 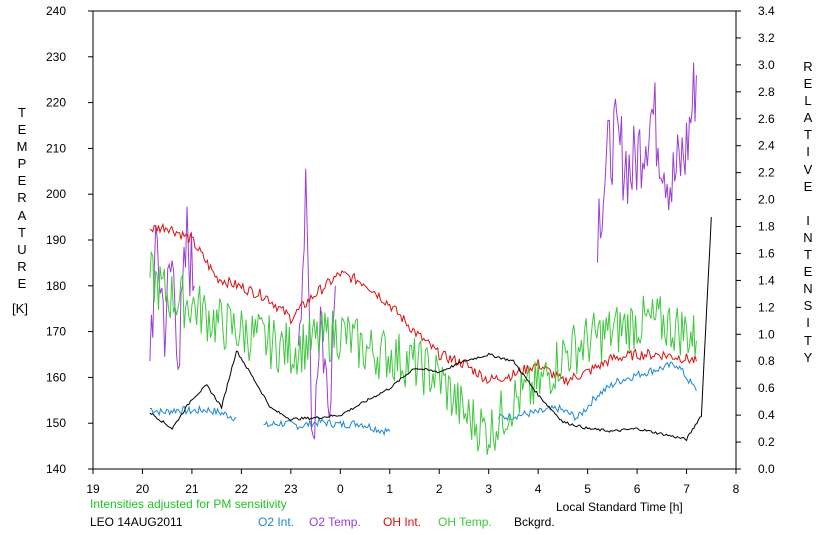 What do you see at coordinates (534, 522) in the screenshot?
I see `legend-item: Bckgrd.` at bounding box center [534, 522].